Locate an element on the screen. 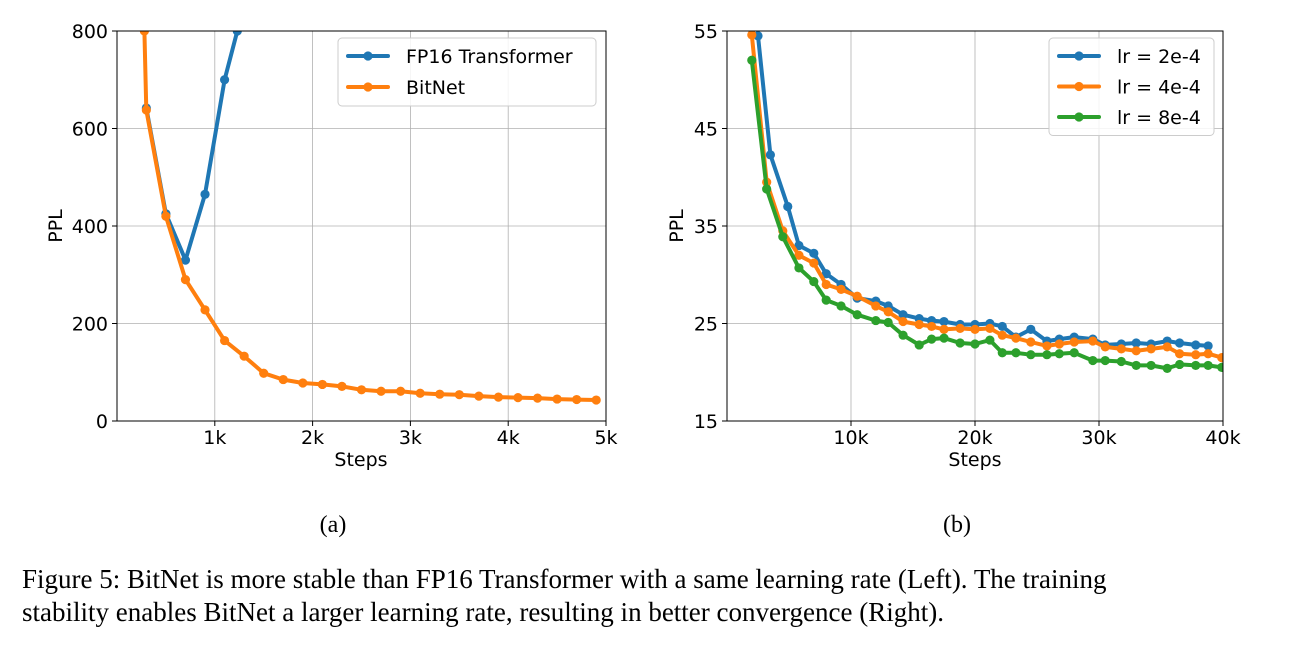  chart-b-ytick-label: 15 is located at coordinates (706, 422).